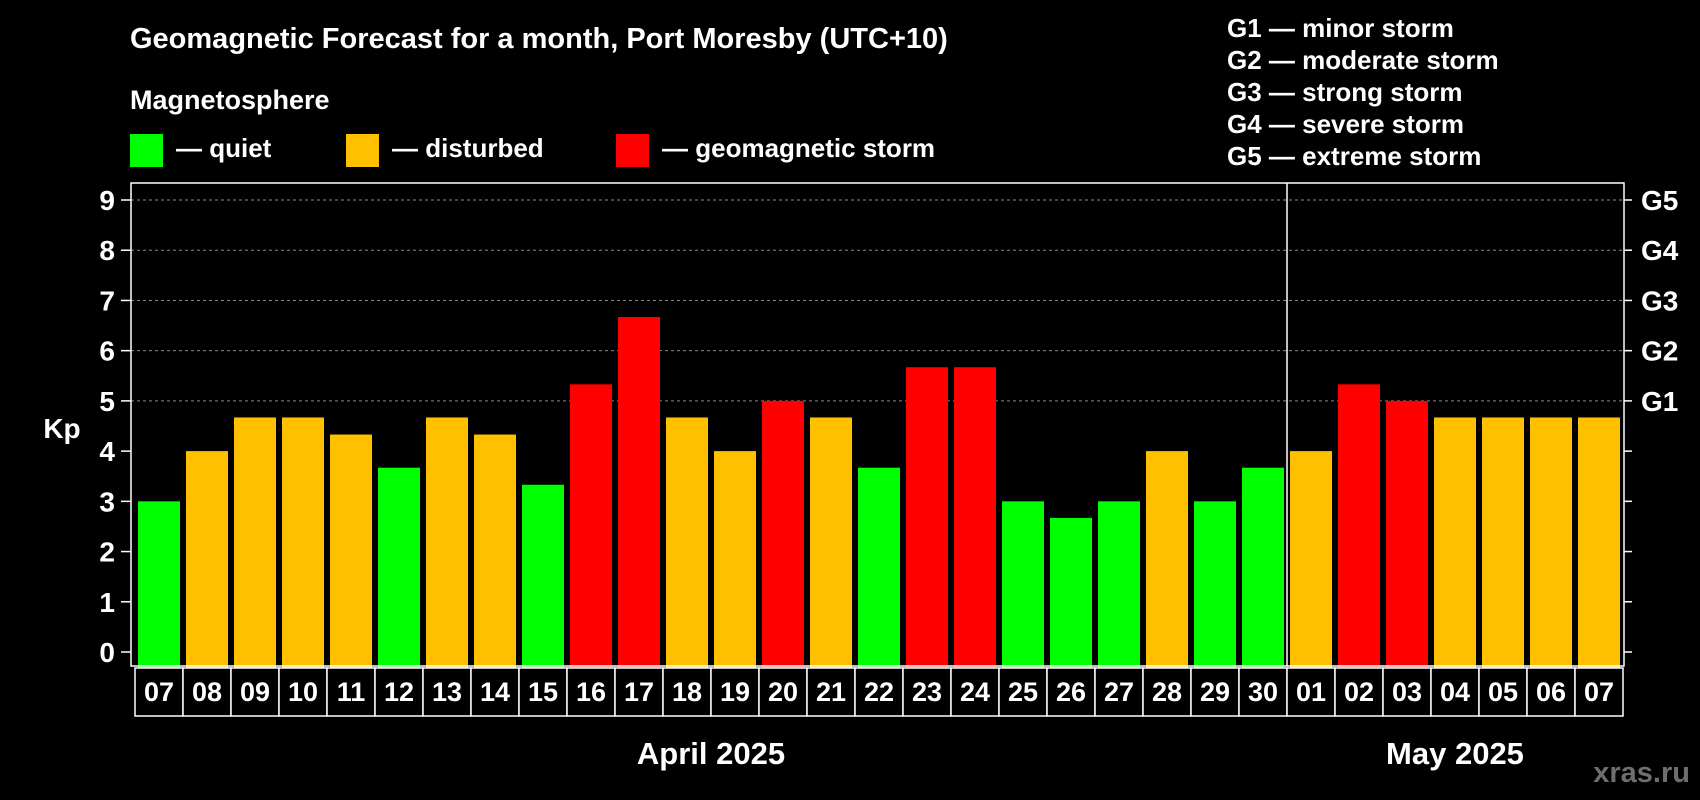  What do you see at coordinates (107, 401) in the screenshot?
I see `y-tick-label-5: 5` at bounding box center [107, 401].